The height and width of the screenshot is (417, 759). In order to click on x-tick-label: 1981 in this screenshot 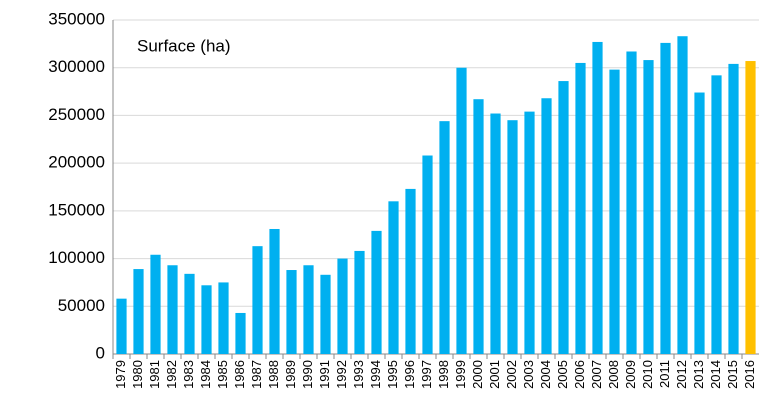, I will do `click(154, 374)`.